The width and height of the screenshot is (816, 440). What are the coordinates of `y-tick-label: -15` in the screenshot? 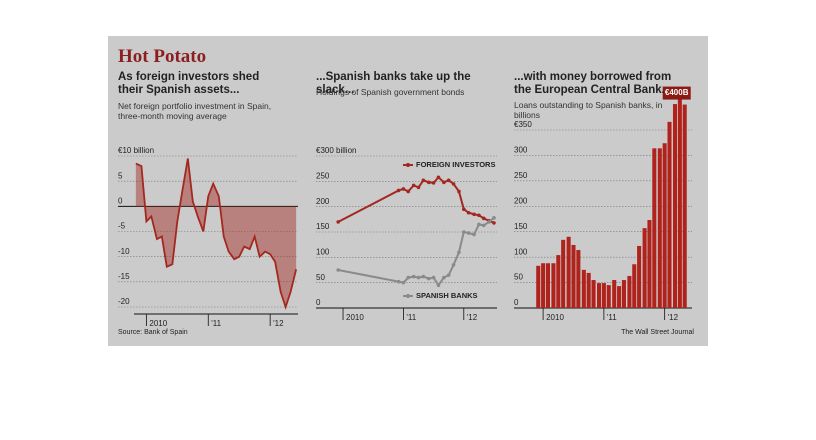 It's located at (124, 276).